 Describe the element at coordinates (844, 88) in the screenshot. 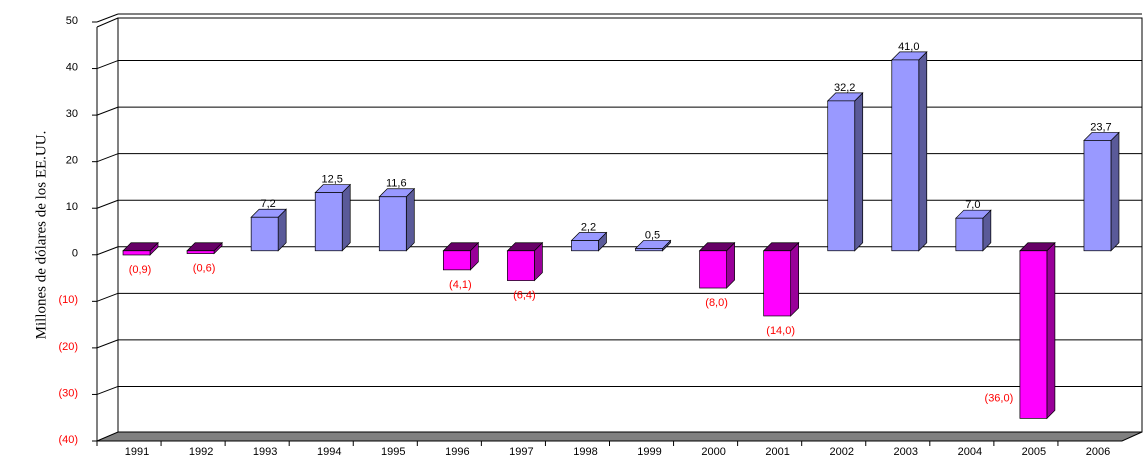

I see `value-label: 32,2` at that location.